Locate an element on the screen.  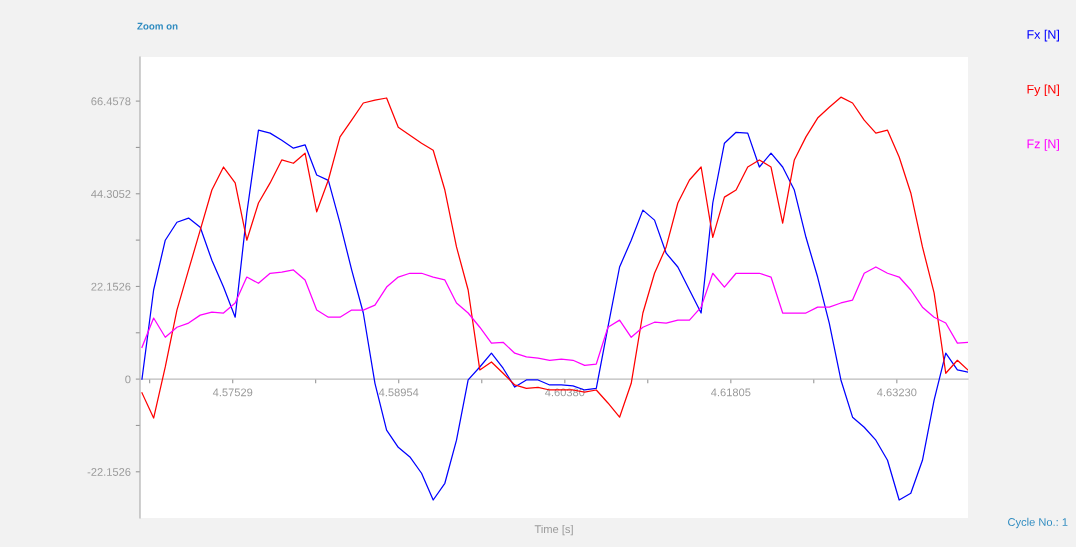
text: Cycle No.: 1 is located at coordinates (1038, 523).